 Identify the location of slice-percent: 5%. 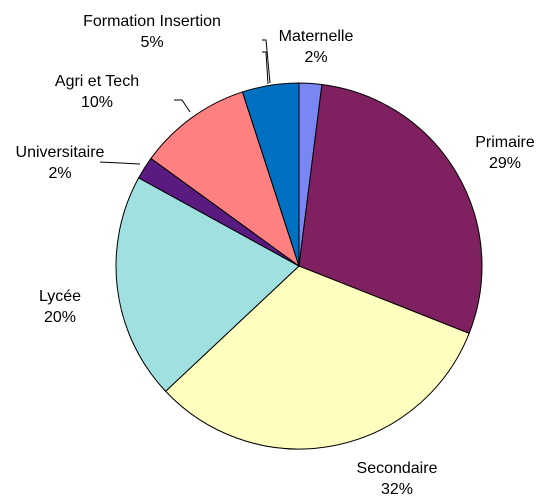
(151, 42).